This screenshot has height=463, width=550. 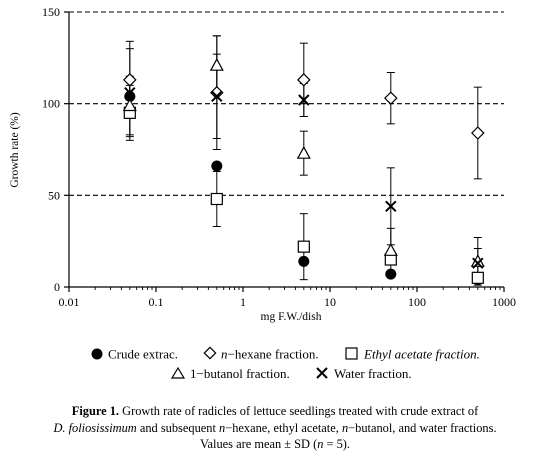 I want to click on y-axis-title: Growth rate (%), so click(x=15, y=150).